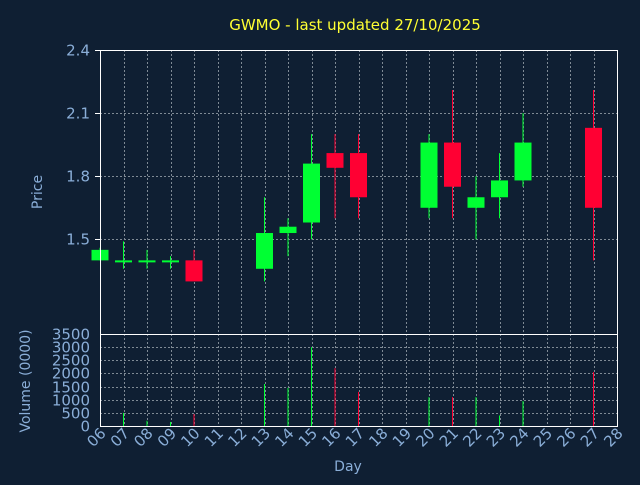 This screenshot has height=485, width=640. What do you see at coordinates (71, 401) in the screenshot?
I see `volume-tick-label: 1000` at bounding box center [71, 401].